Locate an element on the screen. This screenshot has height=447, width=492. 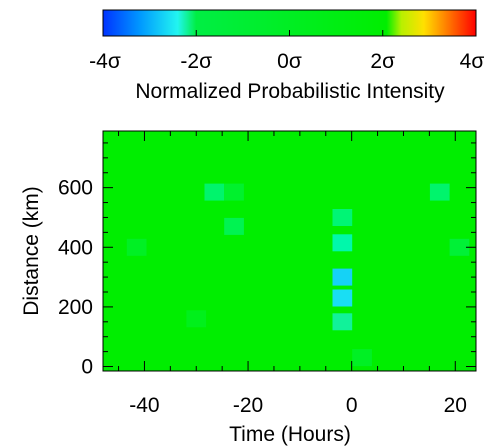
y-tick-label: 200 is located at coordinates (75, 307).